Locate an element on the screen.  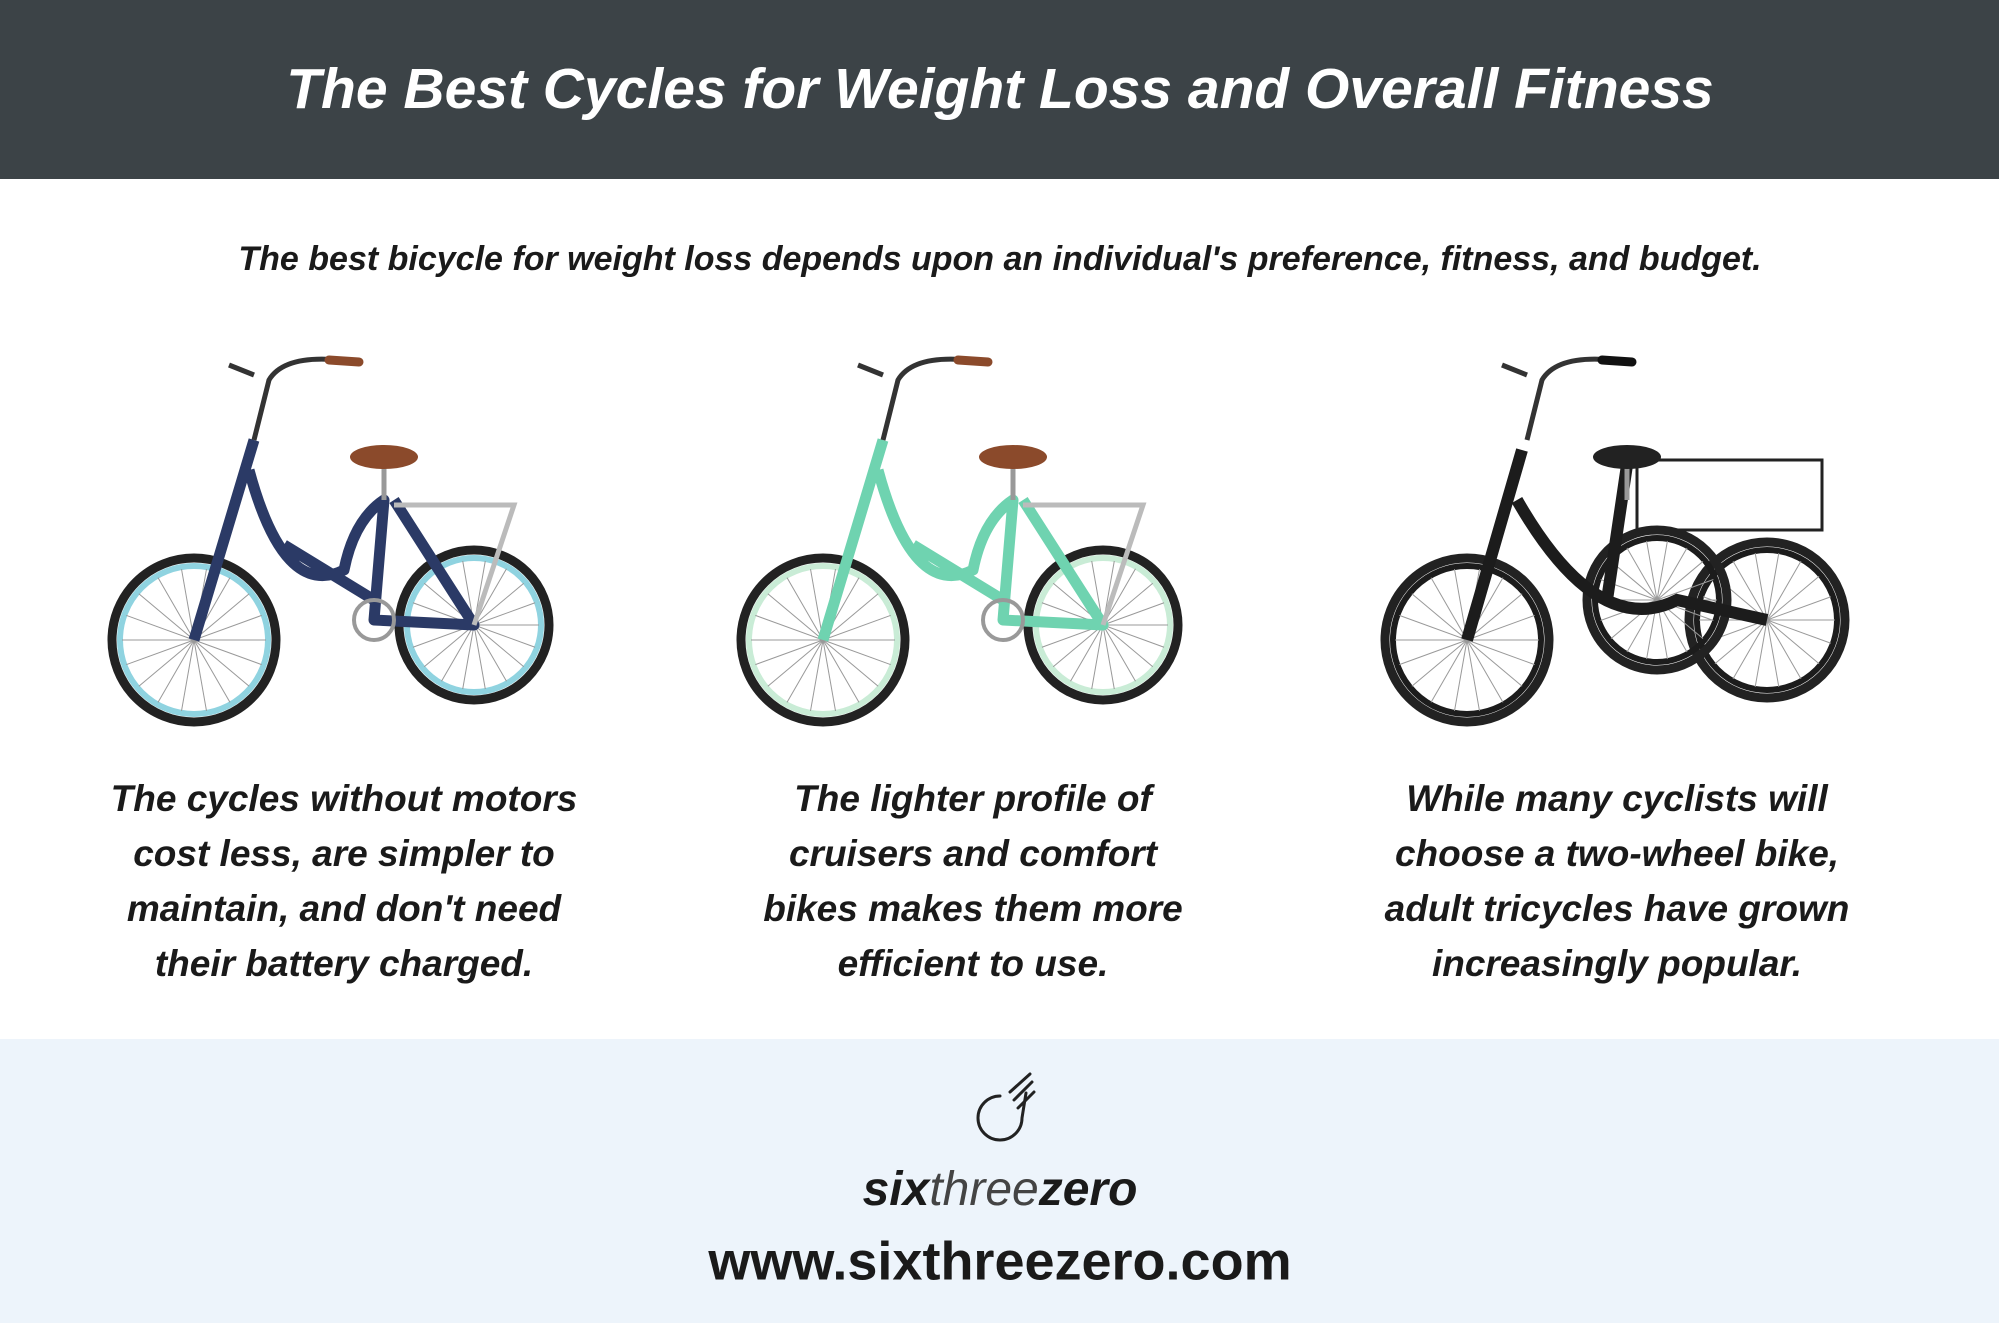
caption-line: choose a two-wheel bike, is located at coordinates (1617, 853).